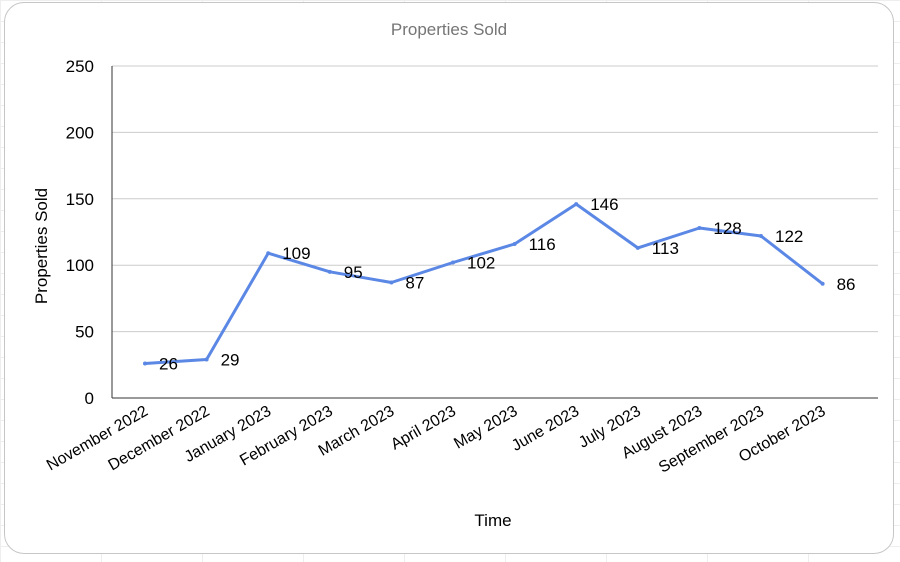 The image size is (900, 562). Describe the element at coordinates (711, 440) in the screenshot. I see `x-tick-label: September 2023` at that location.